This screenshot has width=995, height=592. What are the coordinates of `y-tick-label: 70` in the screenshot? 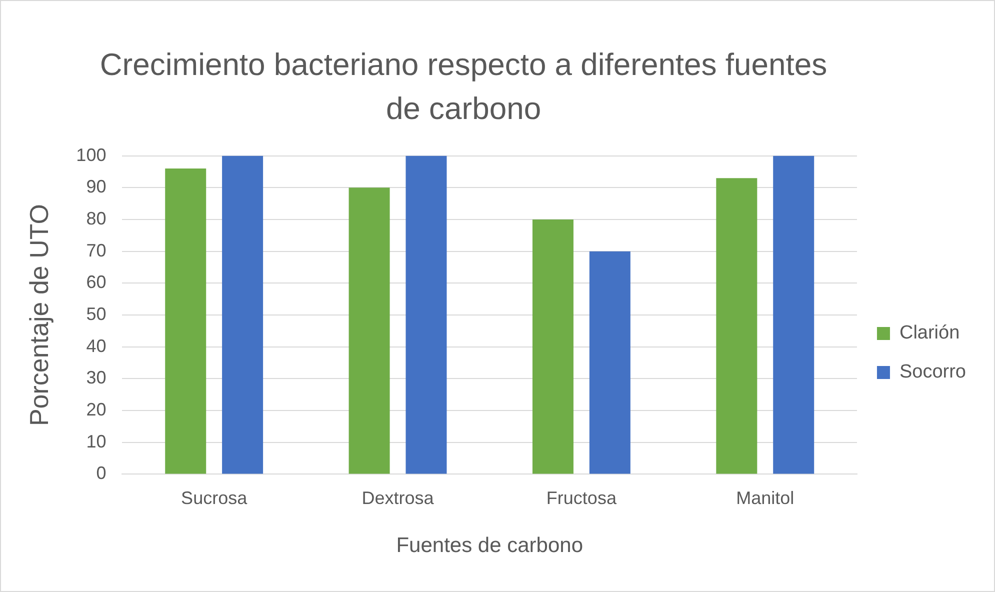 It's located at (96, 250).